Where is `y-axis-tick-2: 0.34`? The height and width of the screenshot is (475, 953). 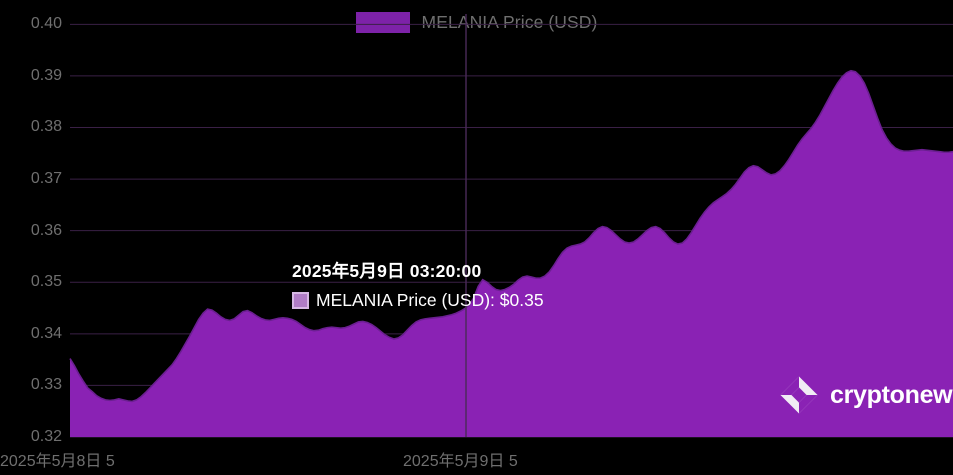
y-axis-tick-2: 0.34 is located at coordinates (46, 333).